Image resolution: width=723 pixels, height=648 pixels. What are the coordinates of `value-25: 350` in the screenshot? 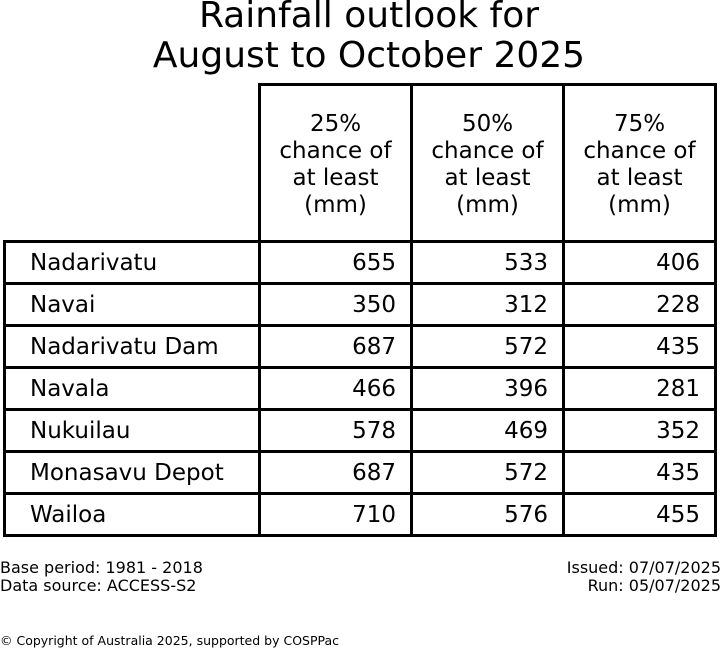 It's located at (335, 304).